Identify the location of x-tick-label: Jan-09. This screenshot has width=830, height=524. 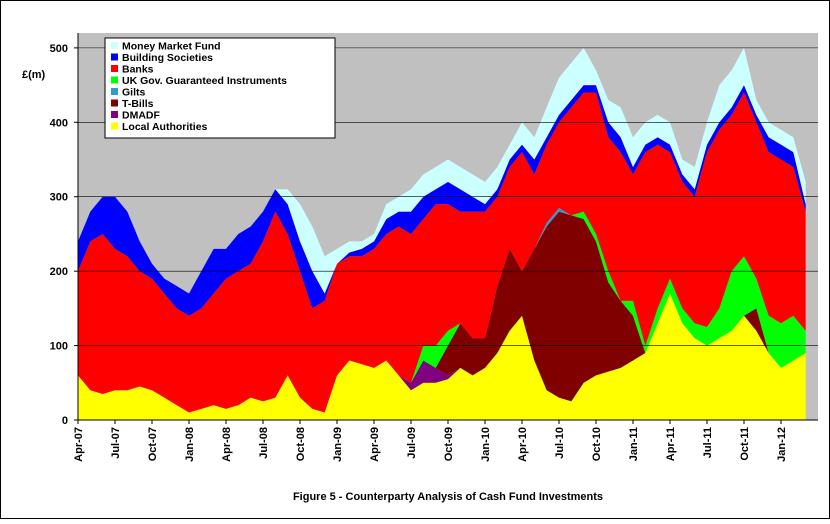
(338, 444).